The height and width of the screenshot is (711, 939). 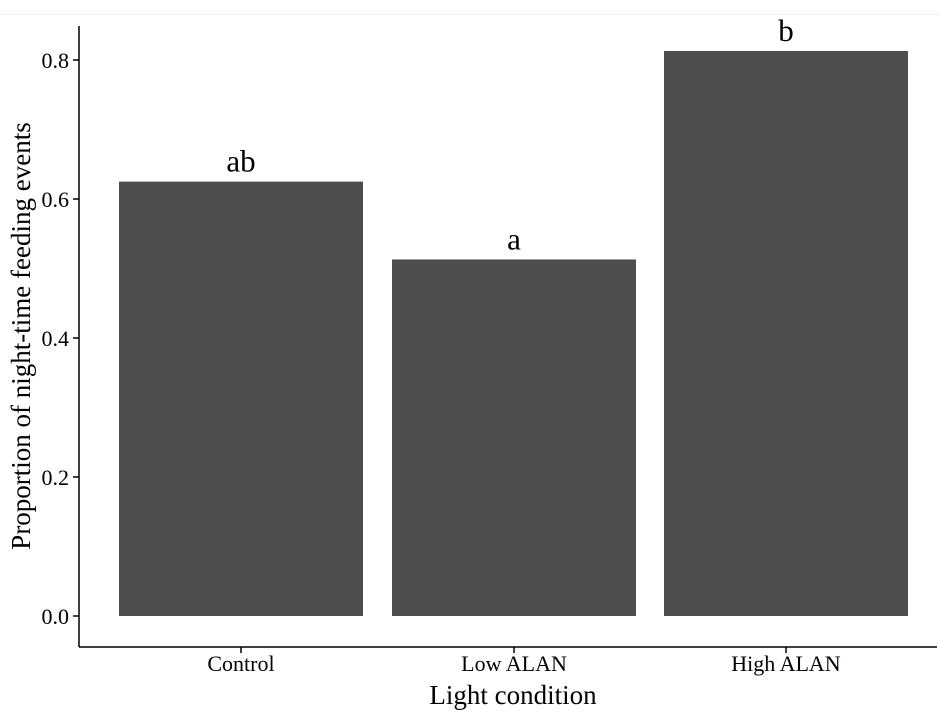 What do you see at coordinates (56, 199) in the screenshot?
I see `y-tick-label-0-6: 0.6` at bounding box center [56, 199].